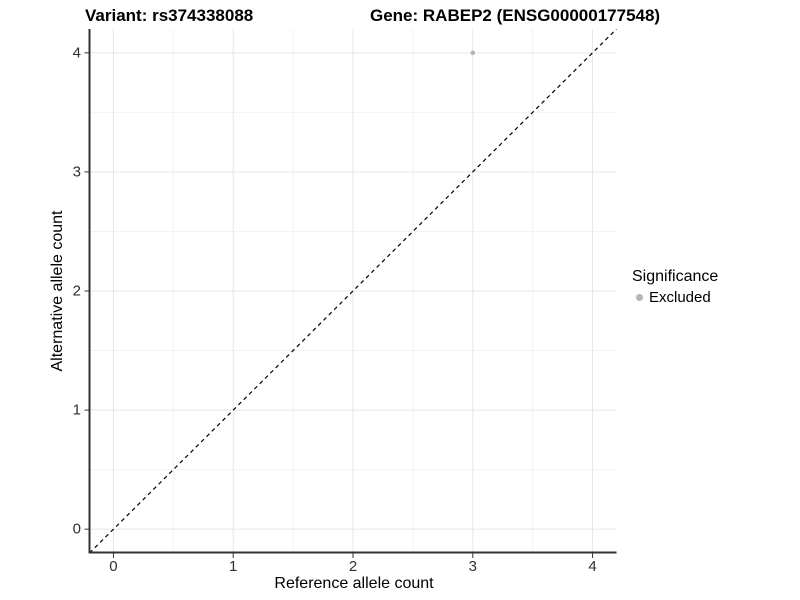  What do you see at coordinates (76, 172) in the screenshot?
I see `y-tick-label: 3` at bounding box center [76, 172].